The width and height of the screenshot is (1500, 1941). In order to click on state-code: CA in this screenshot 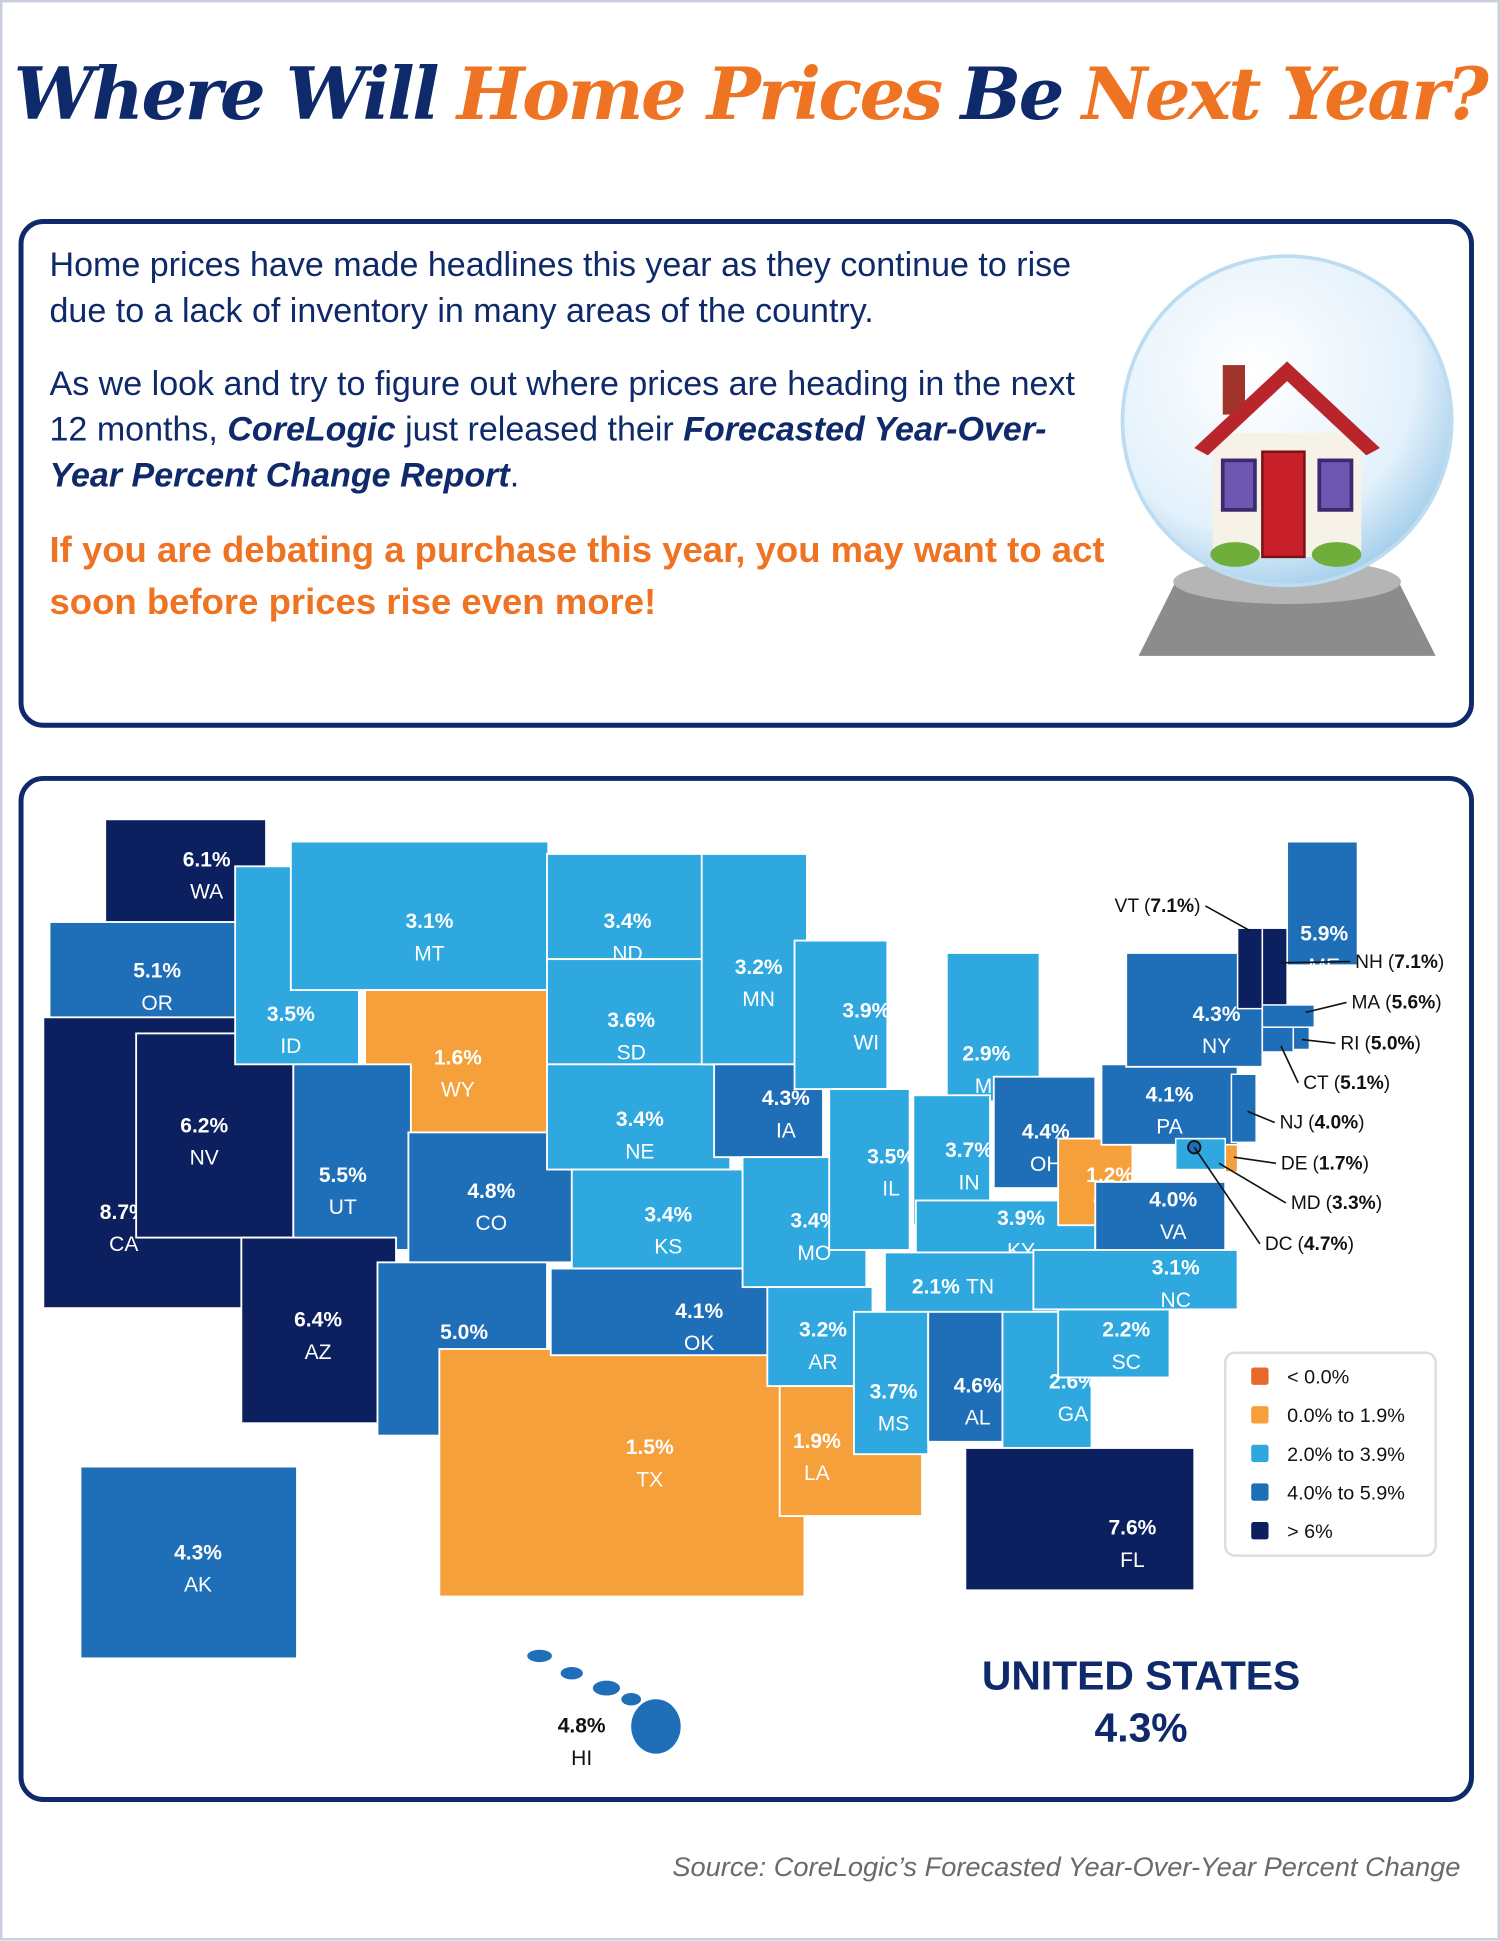, I will do `click(123, 1244)`.